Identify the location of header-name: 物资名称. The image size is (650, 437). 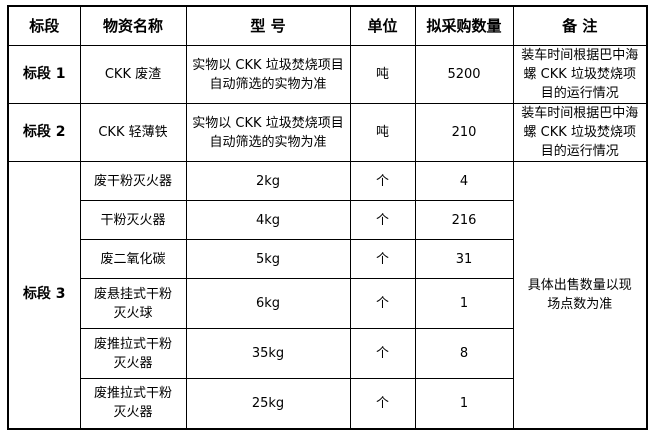
(133, 25).